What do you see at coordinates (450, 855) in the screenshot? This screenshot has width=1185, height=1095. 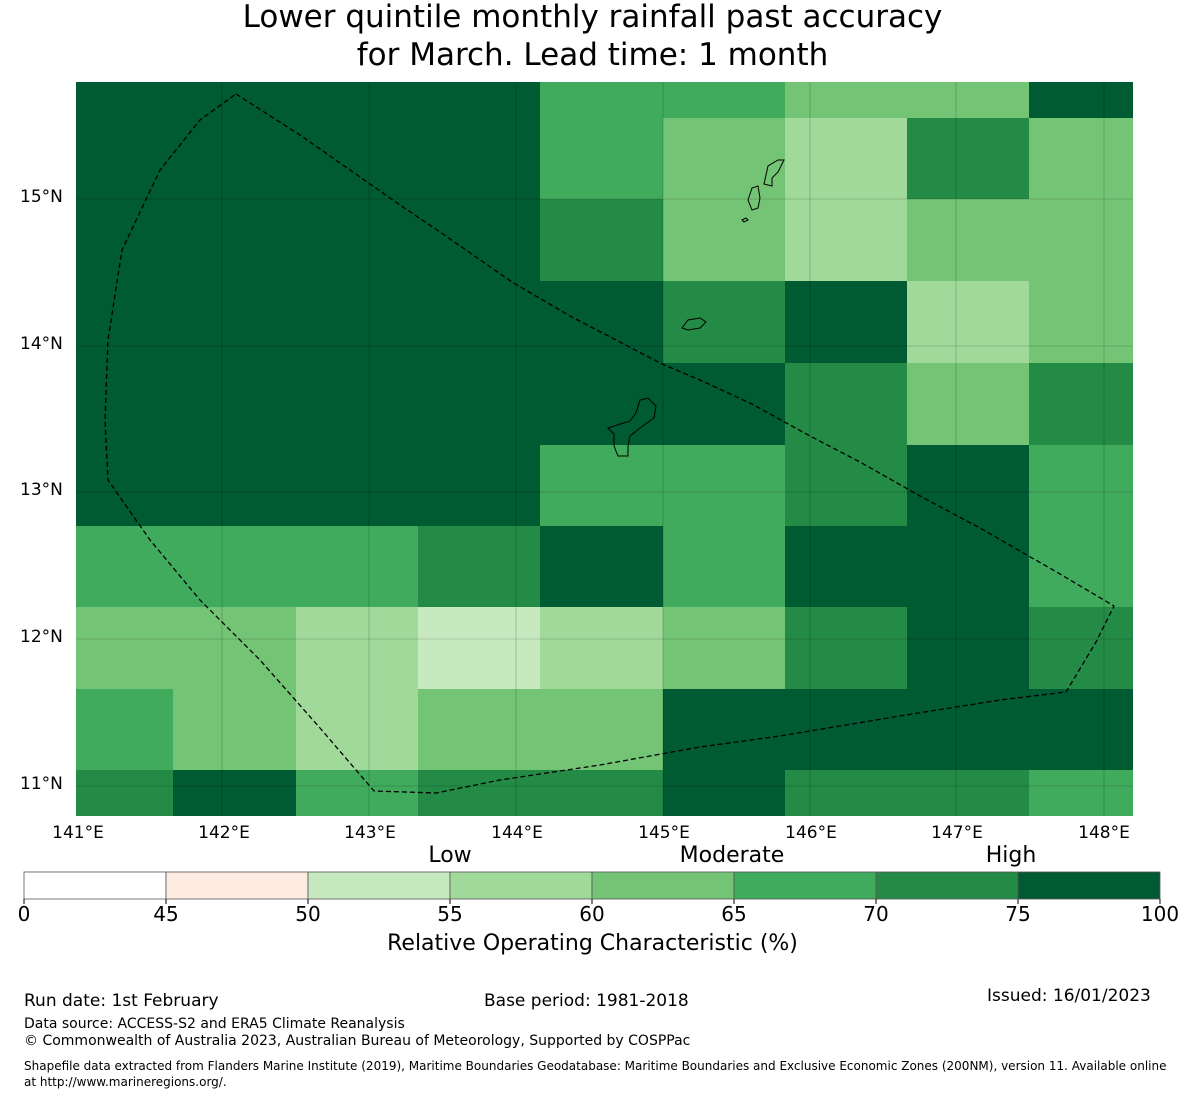 I see `level-label-low: Low` at bounding box center [450, 855].